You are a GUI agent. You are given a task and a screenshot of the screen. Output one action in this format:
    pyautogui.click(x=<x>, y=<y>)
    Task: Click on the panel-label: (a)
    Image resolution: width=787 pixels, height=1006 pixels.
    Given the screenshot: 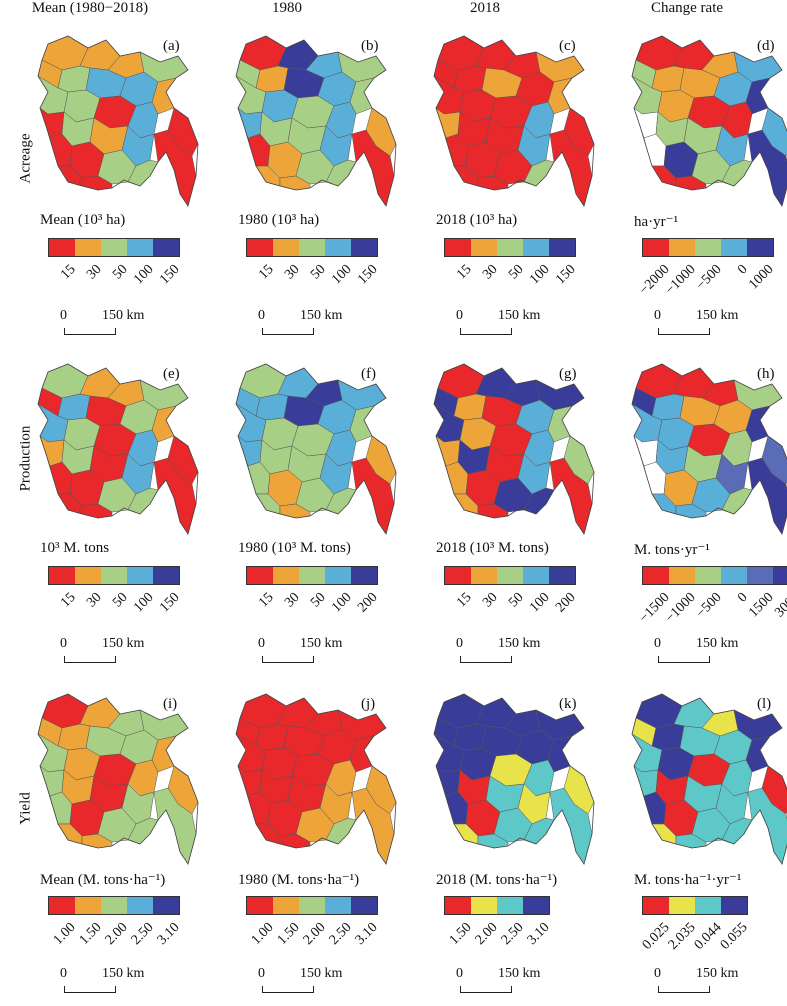 What is the action you would take?
    pyautogui.click(x=171, y=46)
    